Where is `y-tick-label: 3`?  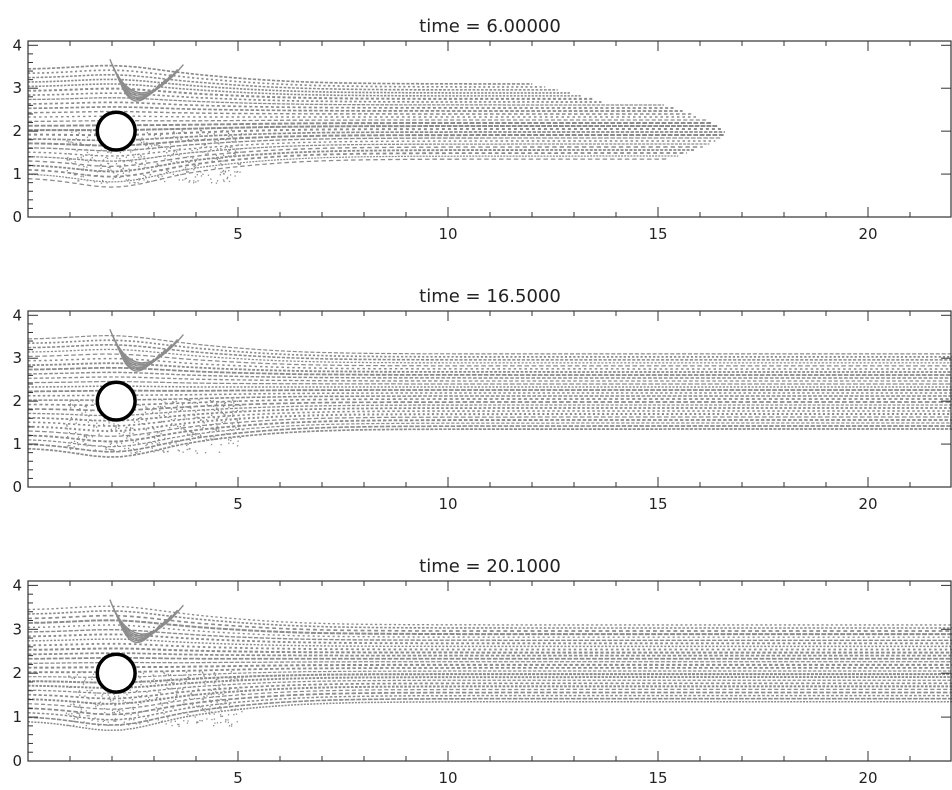 y-tick-label: 3 is located at coordinates (17, 629).